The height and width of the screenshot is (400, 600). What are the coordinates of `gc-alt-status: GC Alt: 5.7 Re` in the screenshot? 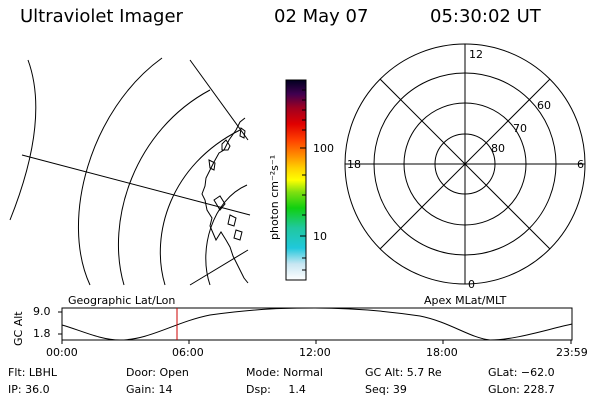 It's located at (403, 372).